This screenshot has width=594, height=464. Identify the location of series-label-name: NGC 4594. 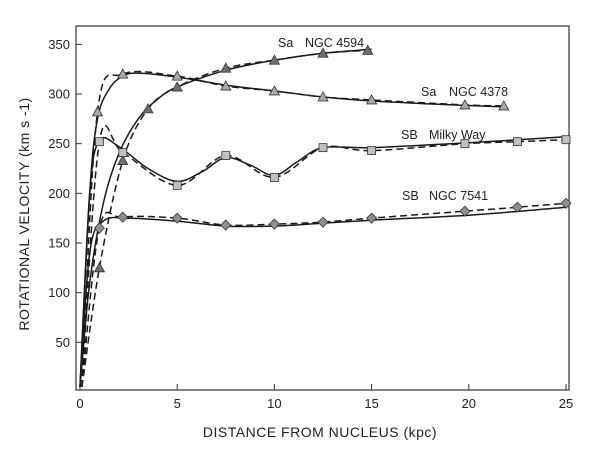
(334, 43).